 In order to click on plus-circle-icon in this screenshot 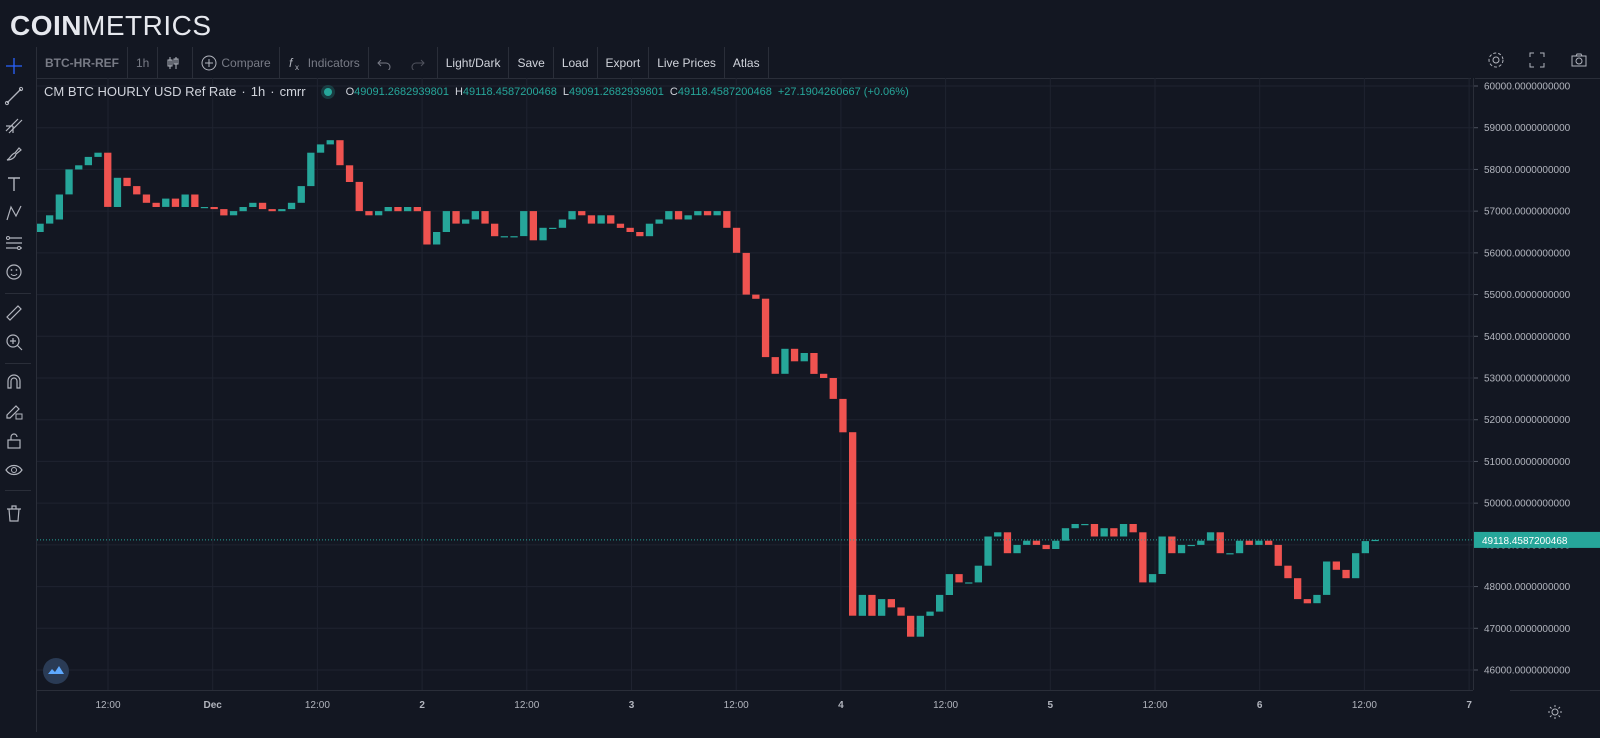, I will do `click(209, 62)`.